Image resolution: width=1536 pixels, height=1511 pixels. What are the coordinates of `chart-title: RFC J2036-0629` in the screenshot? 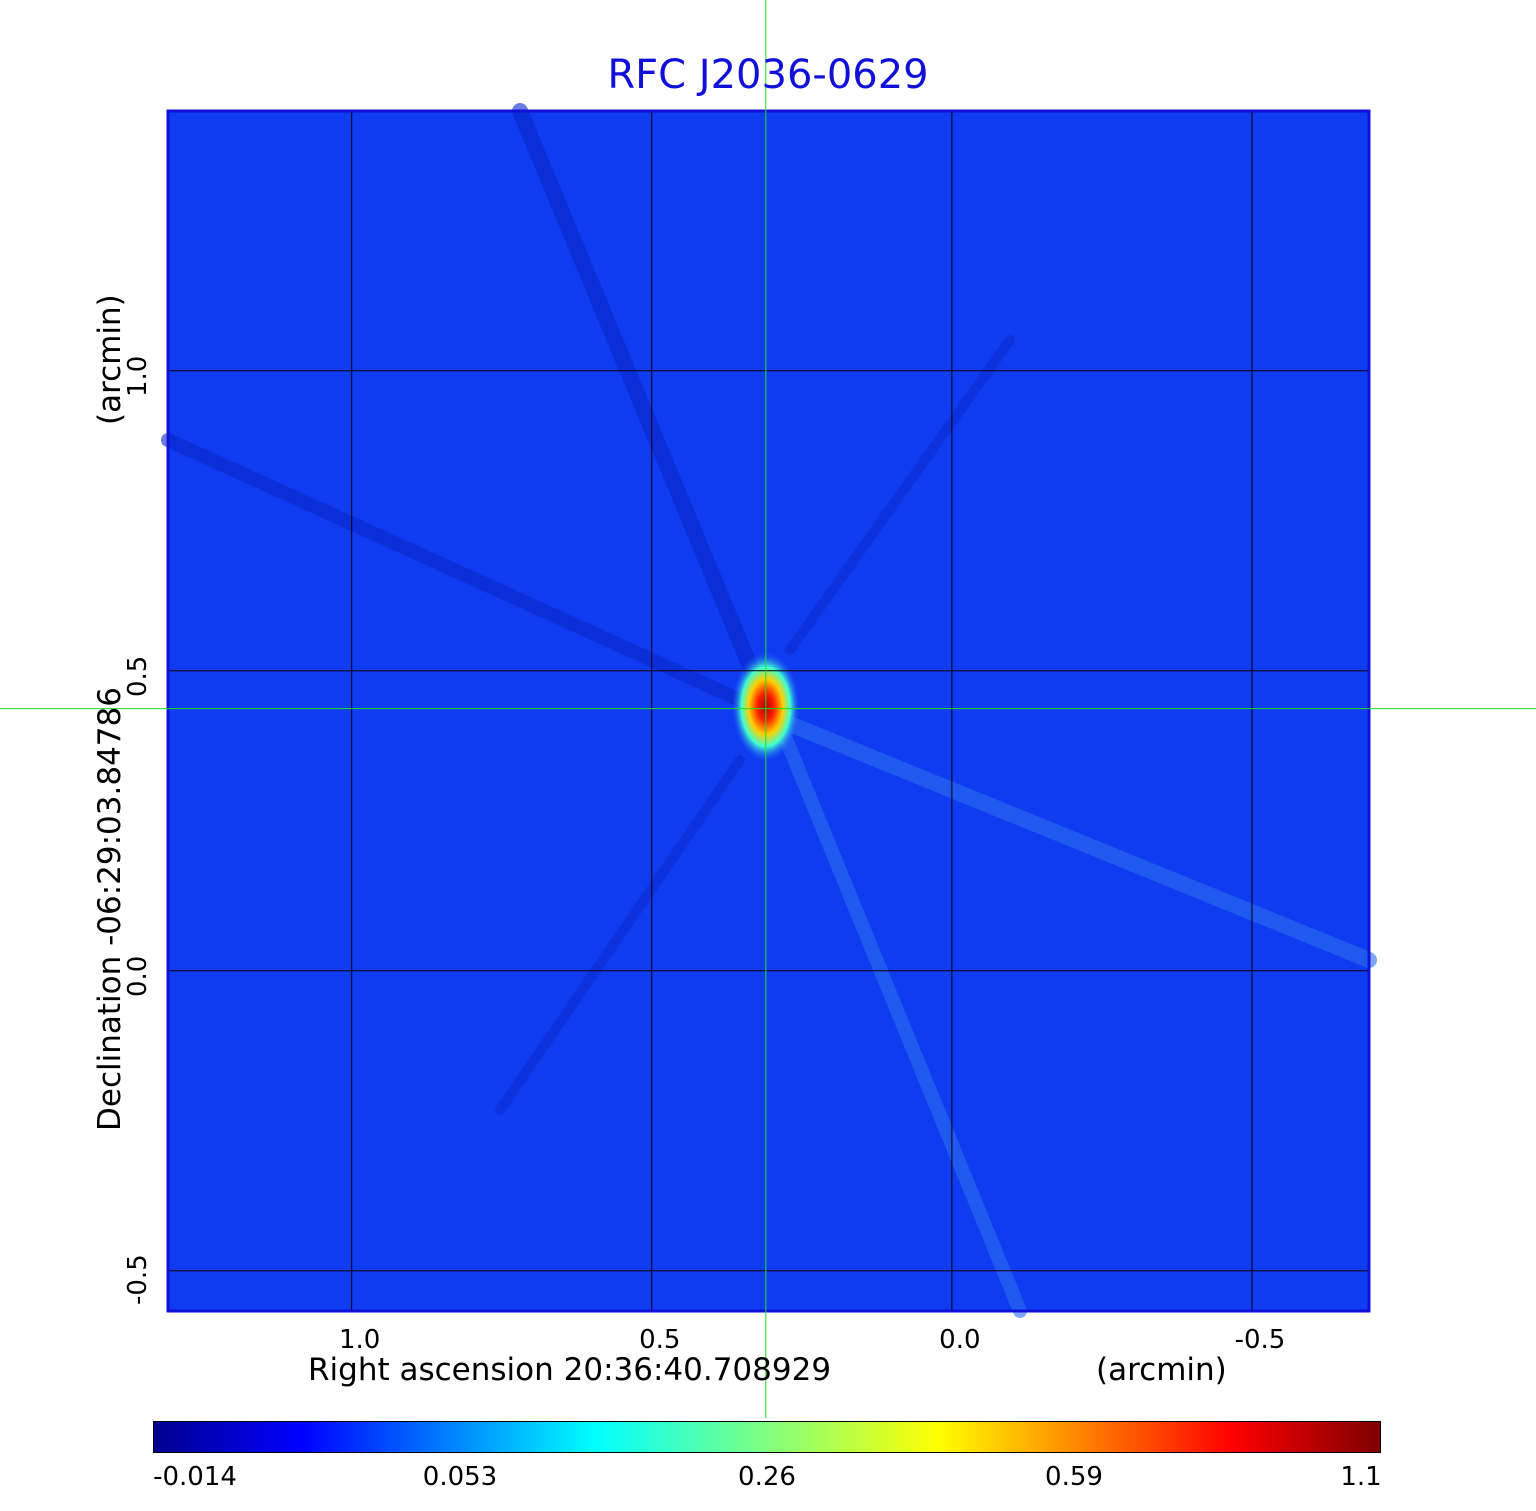 It's located at (768, 75).